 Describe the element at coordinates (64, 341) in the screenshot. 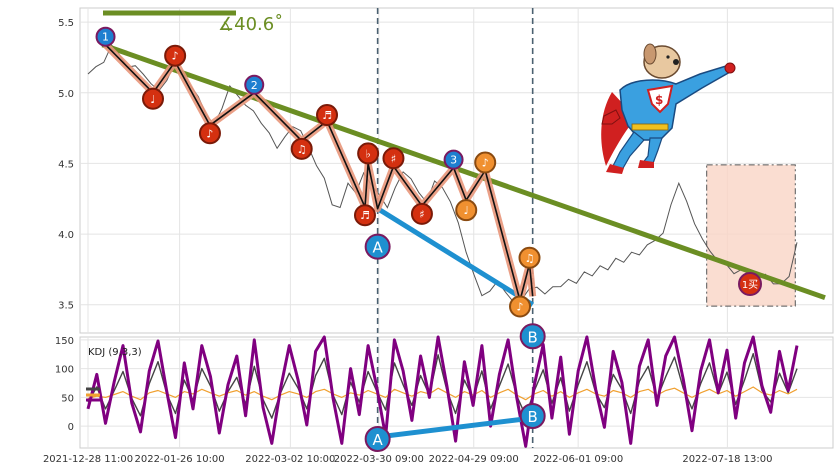

I see `kdj-ytick-label: 150` at that location.